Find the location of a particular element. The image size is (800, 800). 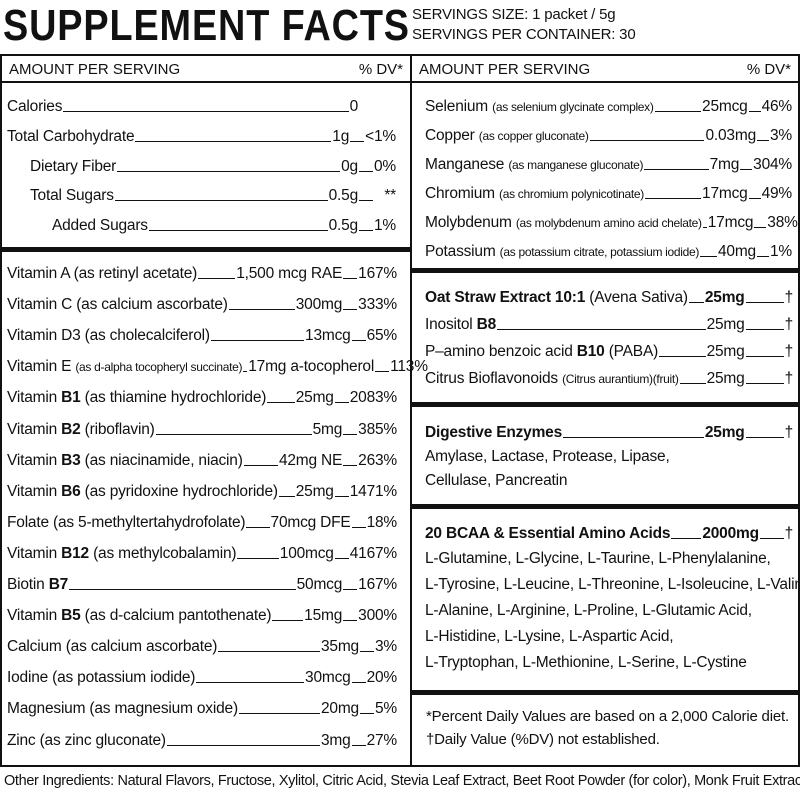

vitamin-name: Folate (as 5-methyltertahydrofolate) is located at coordinates (126, 522).